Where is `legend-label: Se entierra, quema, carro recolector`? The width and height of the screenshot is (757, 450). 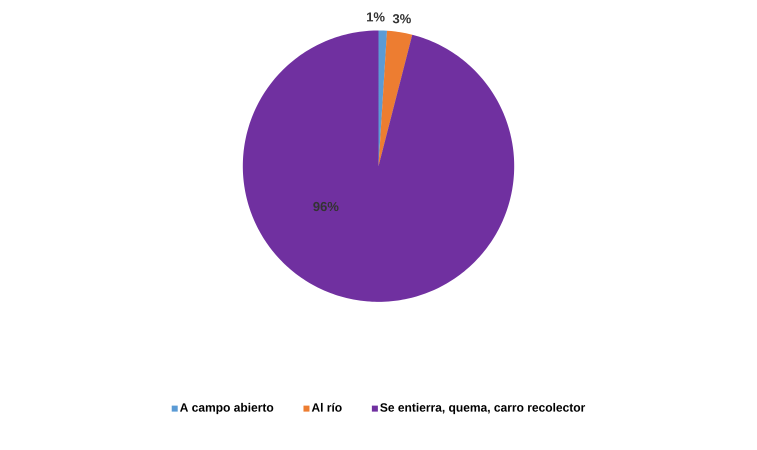 legend-label: Se entierra, quema, carro recolector is located at coordinates (483, 408).